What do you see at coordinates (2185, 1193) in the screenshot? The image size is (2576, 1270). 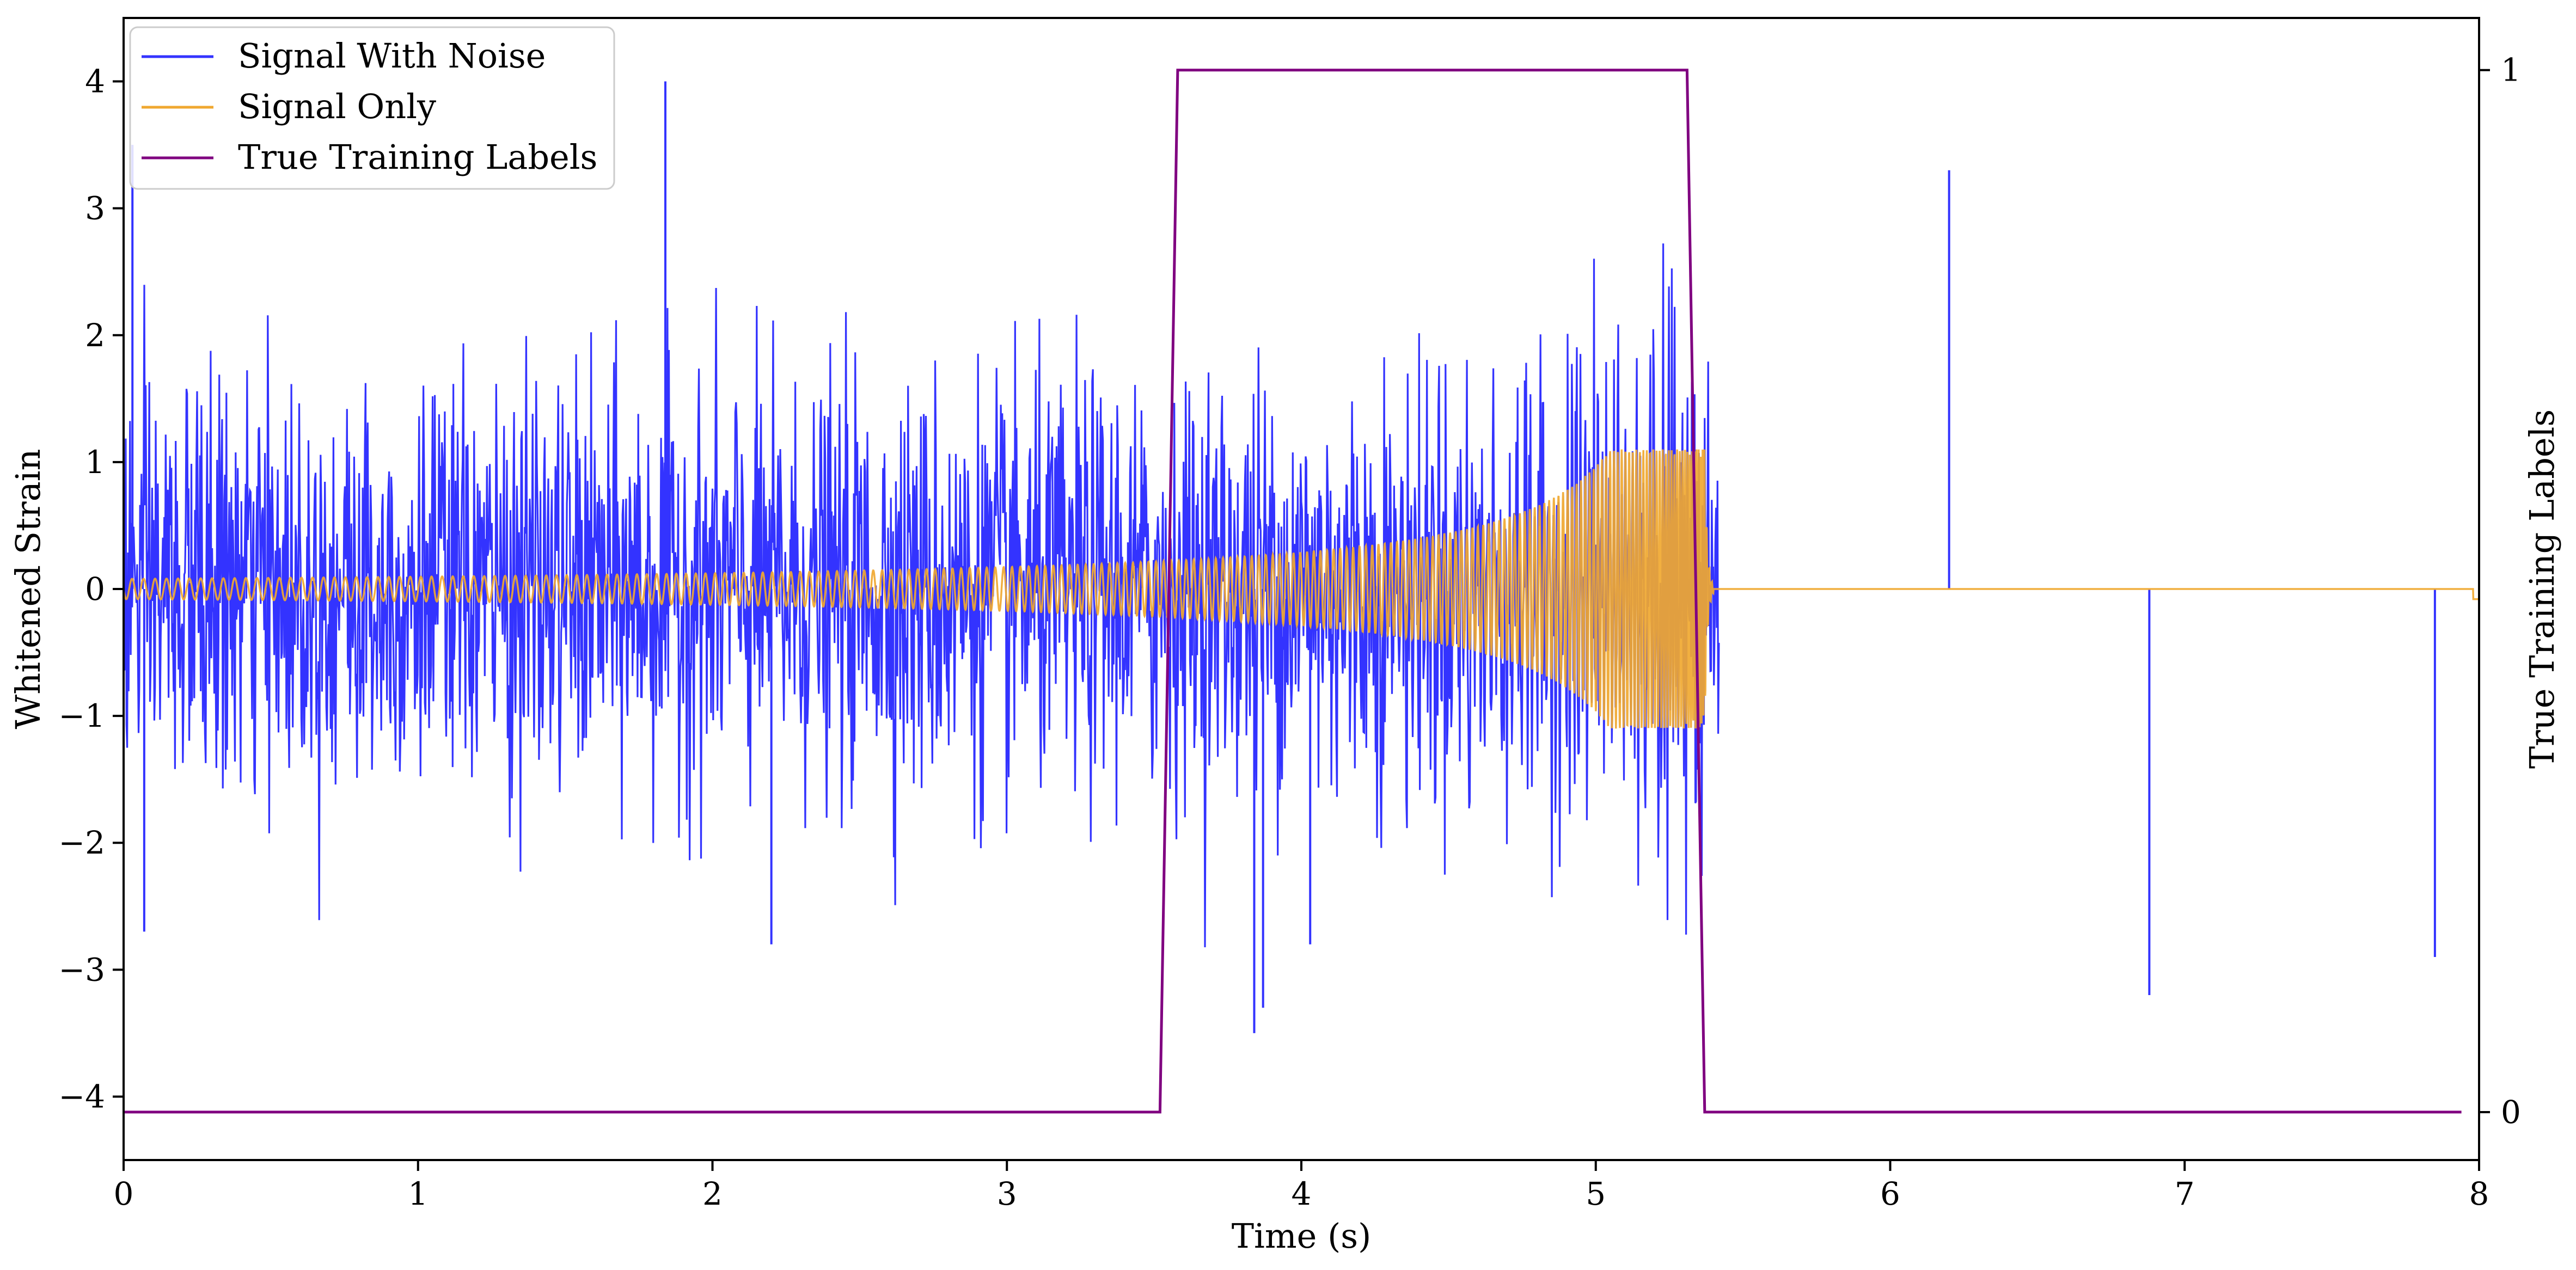 I see `x-tick-label: 7` at bounding box center [2185, 1193].